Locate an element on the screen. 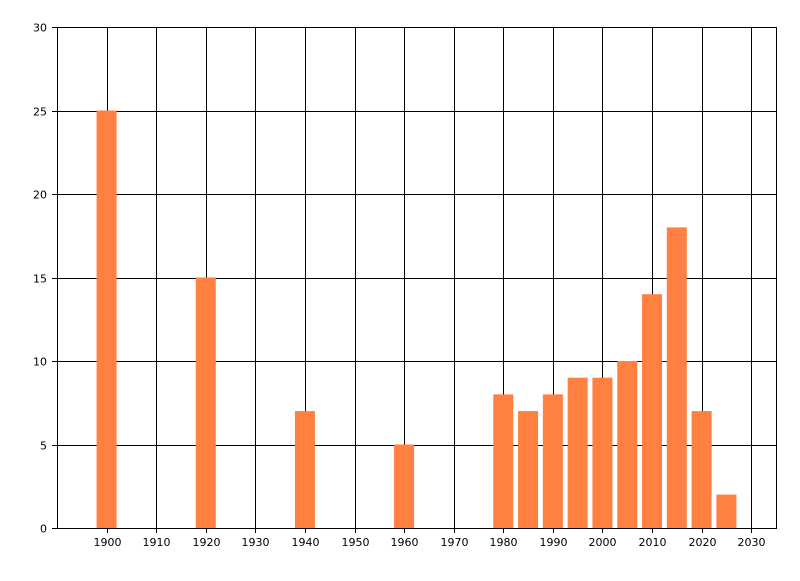 The width and height of the screenshot is (800, 581). y-tick-label: 10 is located at coordinates (40, 362).